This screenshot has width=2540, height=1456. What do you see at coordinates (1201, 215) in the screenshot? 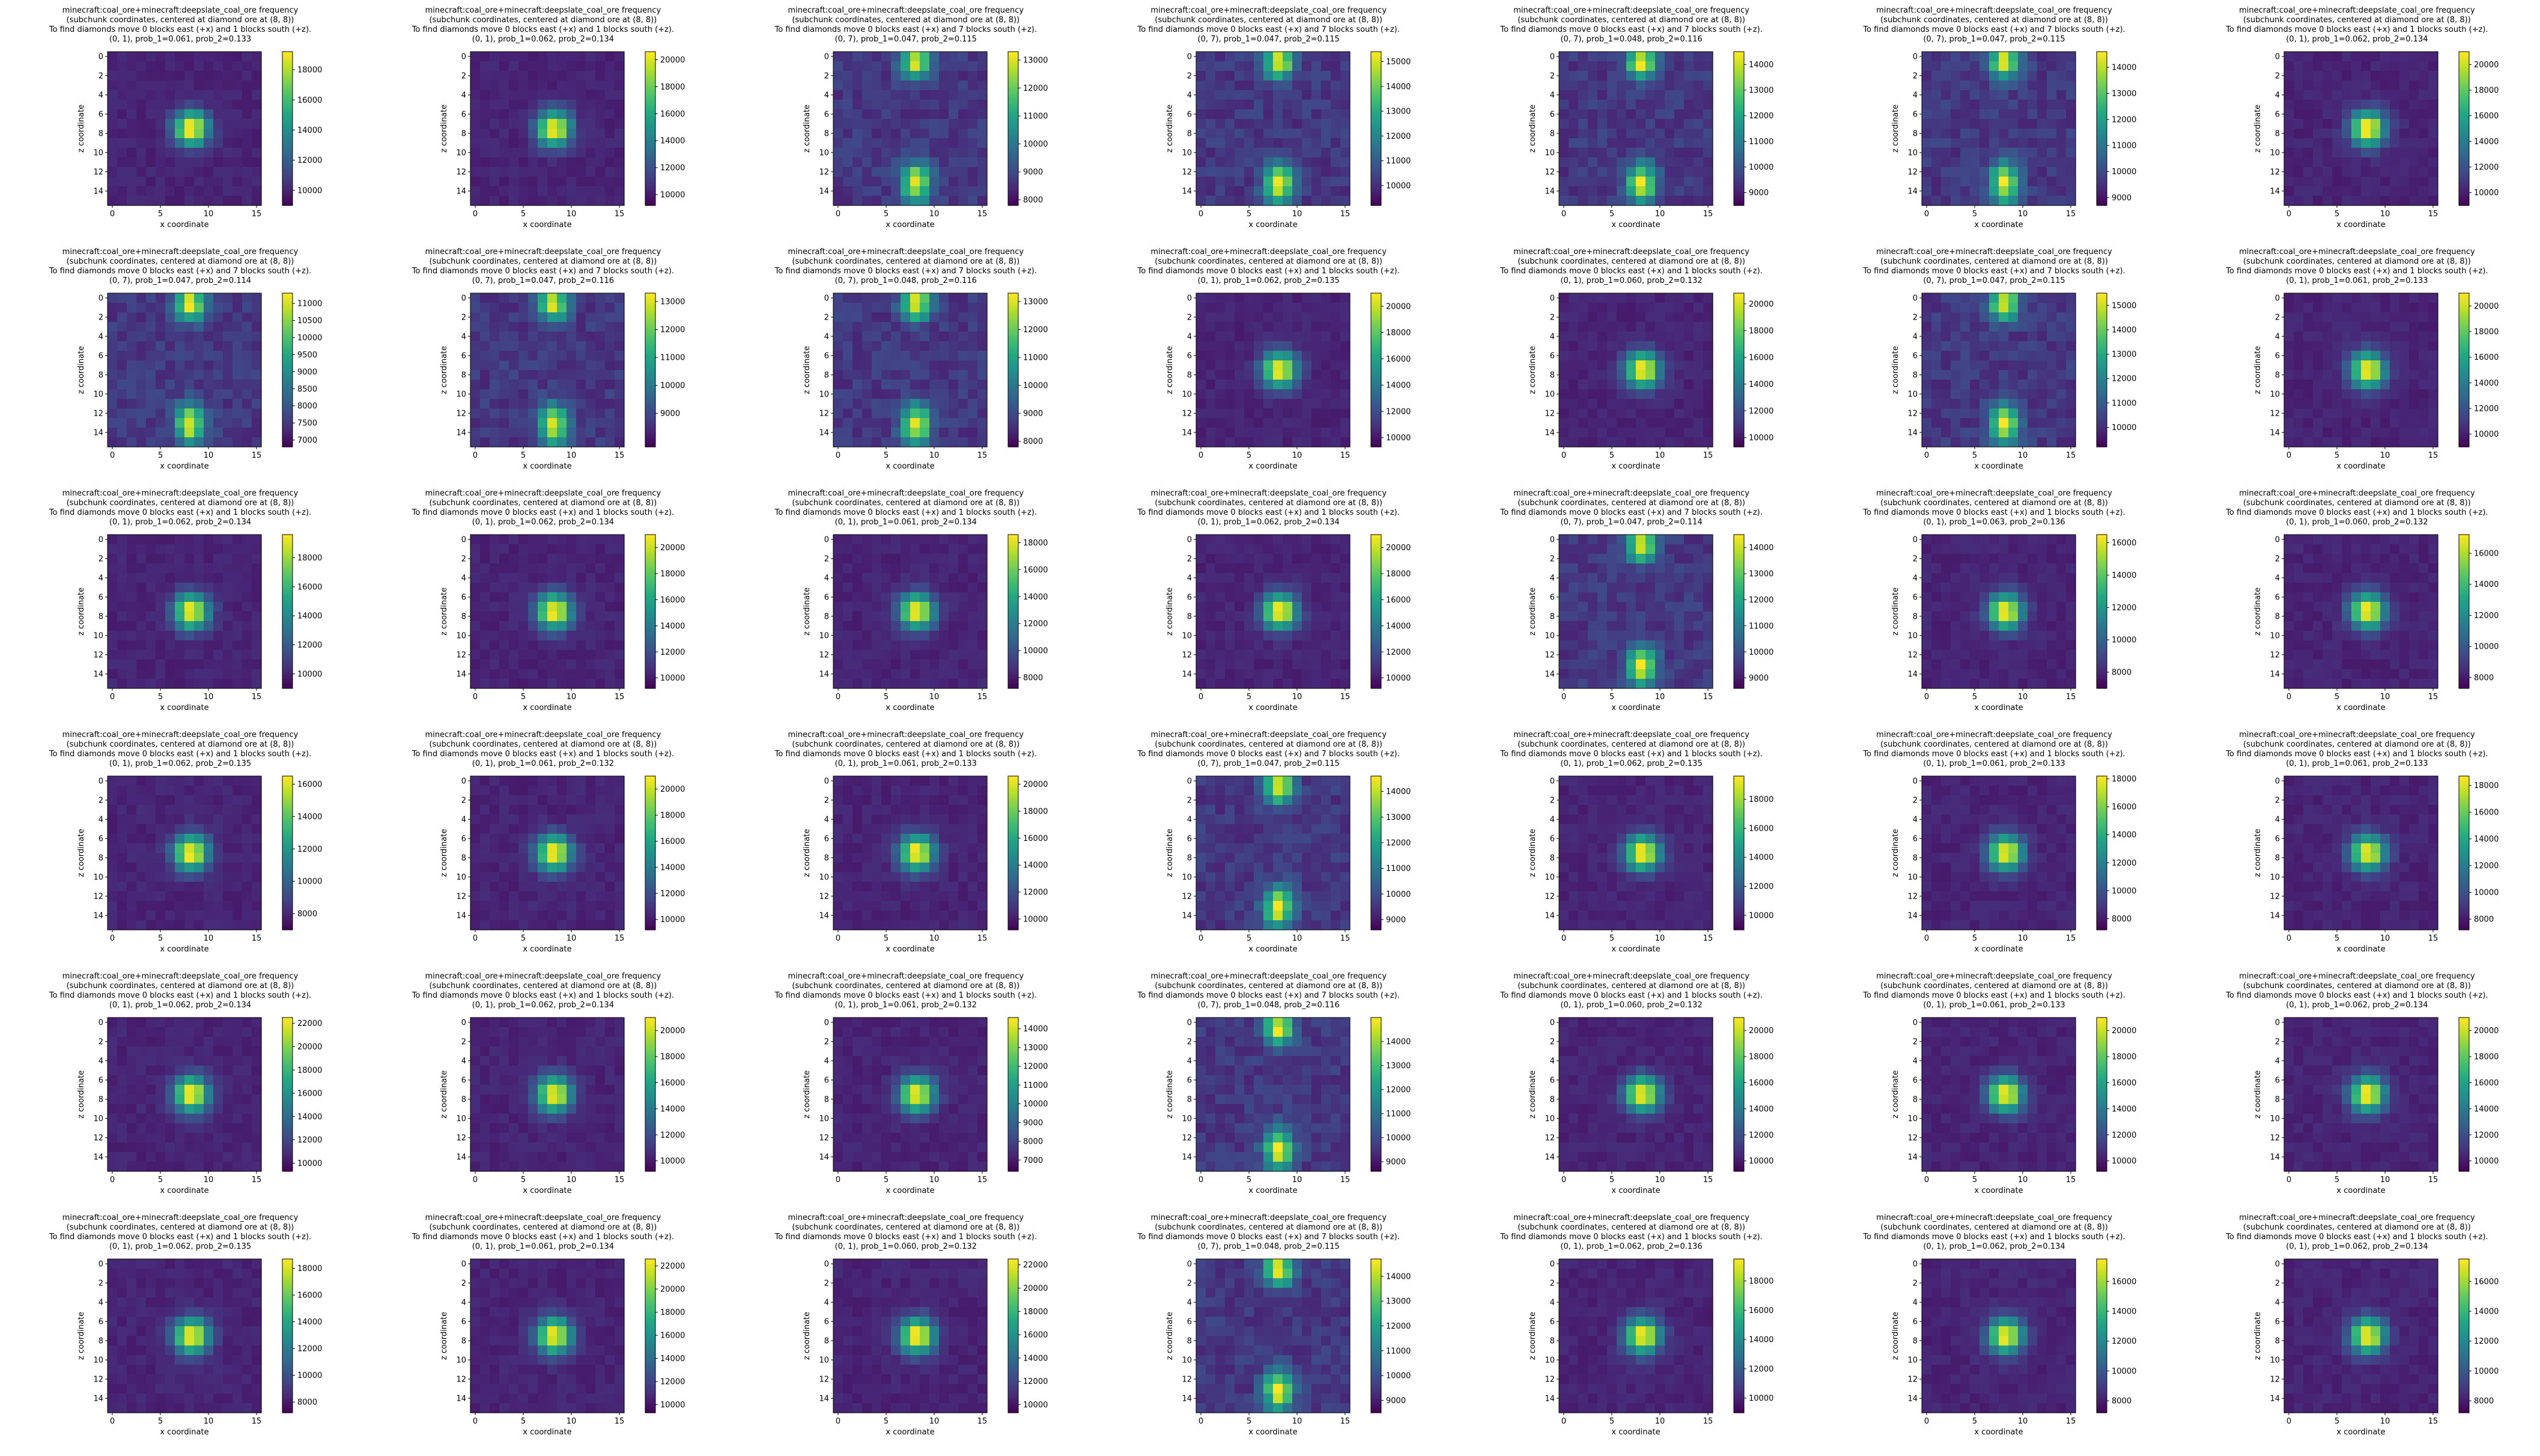
I see `x-tick-label: 0` at bounding box center [1201, 215].